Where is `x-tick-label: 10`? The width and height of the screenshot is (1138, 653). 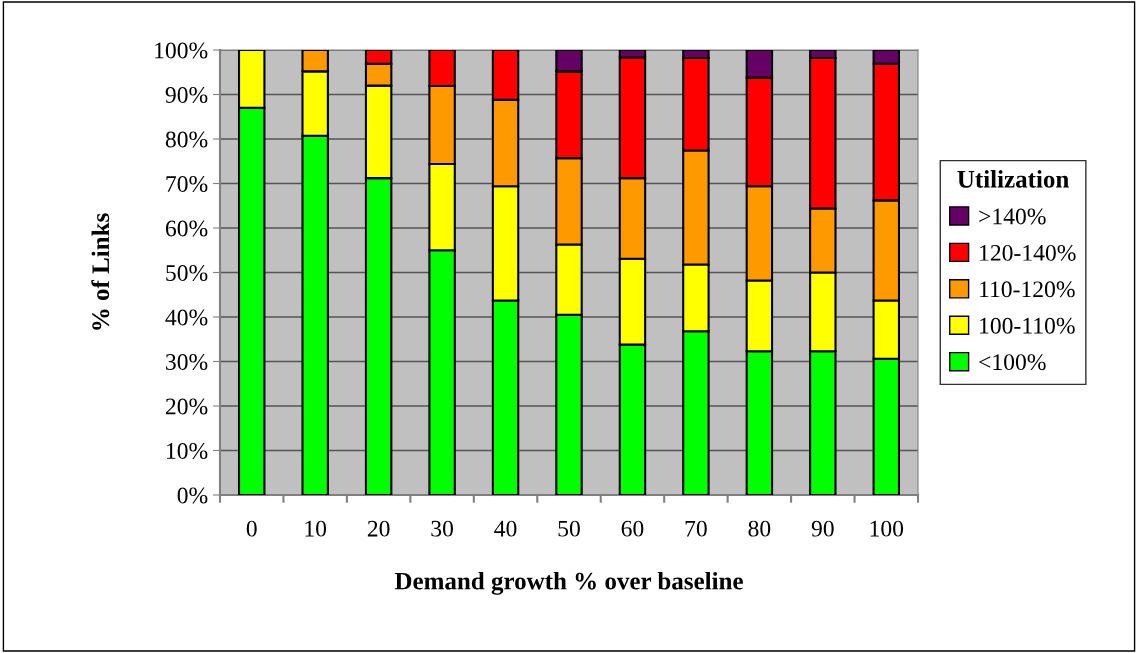 x-tick-label: 10 is located at coordinates (316, 528).